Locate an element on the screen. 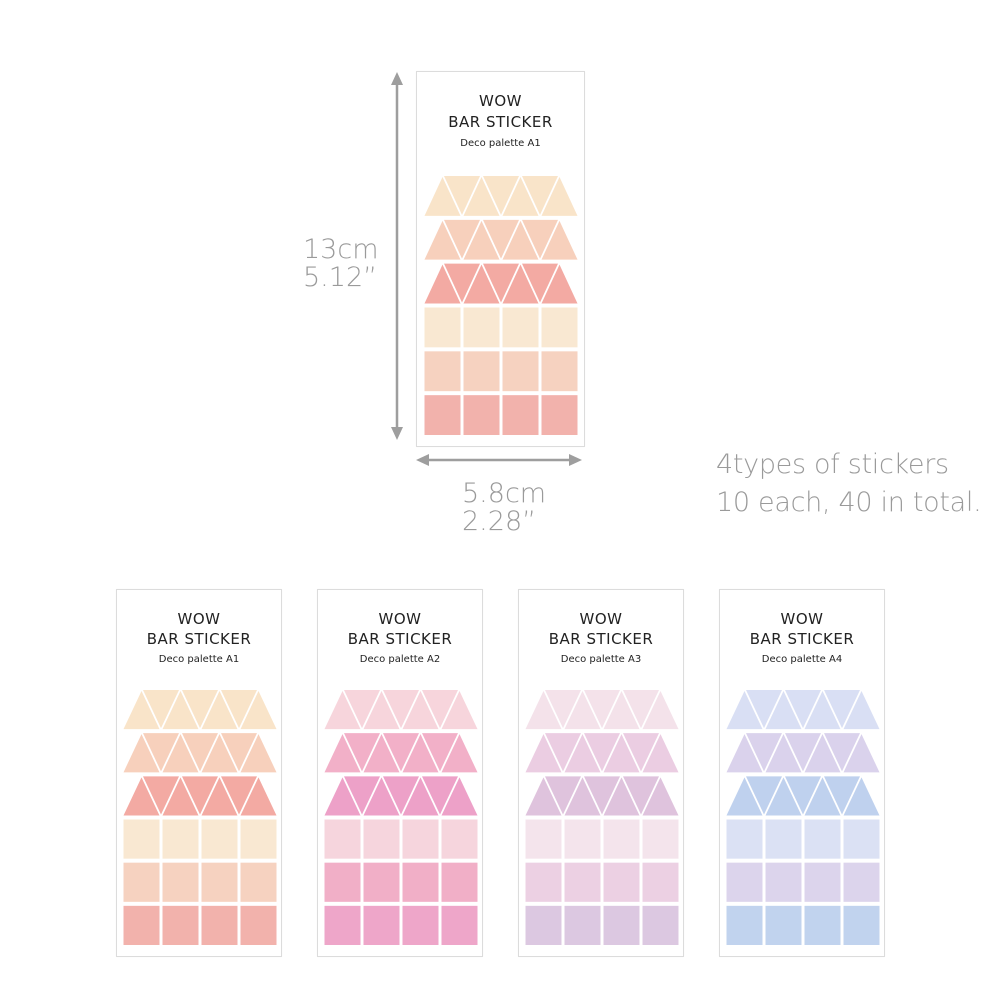 The image size is (1000, 1000). palette-sheet-a3: WOW BAR STICKER Deco palette A3 is located at coordinates (601, 773).